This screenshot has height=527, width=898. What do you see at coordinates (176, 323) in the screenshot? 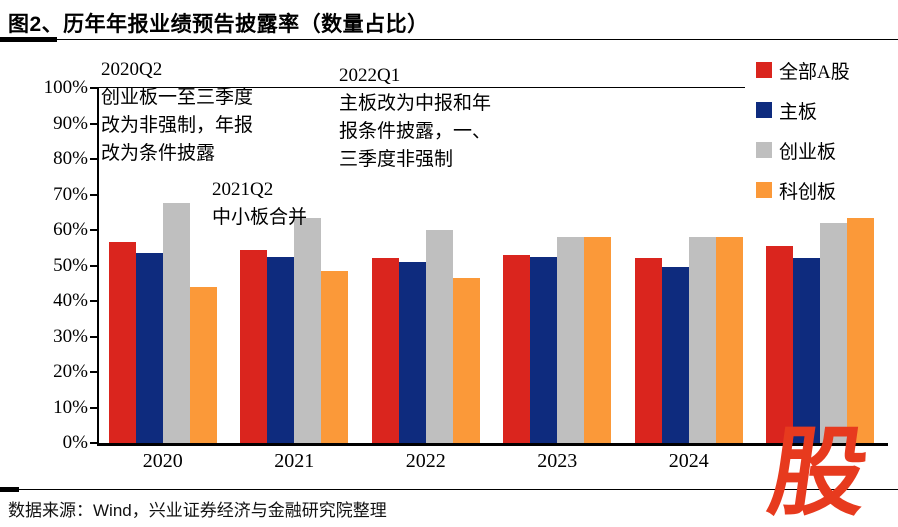
I see `bar-创业板-2020` at bounding box center [176, 323].